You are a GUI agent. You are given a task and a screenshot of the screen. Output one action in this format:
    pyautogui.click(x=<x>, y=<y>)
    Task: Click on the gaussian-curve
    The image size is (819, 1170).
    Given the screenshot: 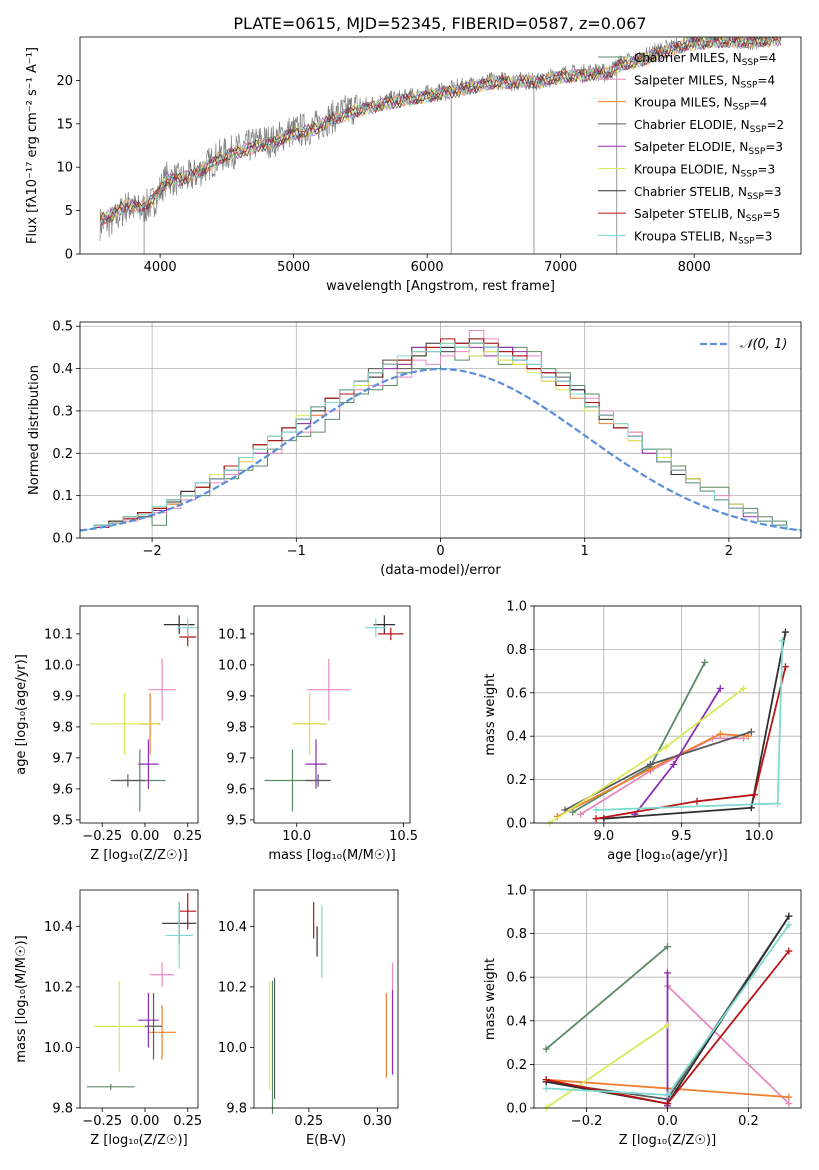 What is the action you would take?
    pyautogui.click(x=440, y=449)
    